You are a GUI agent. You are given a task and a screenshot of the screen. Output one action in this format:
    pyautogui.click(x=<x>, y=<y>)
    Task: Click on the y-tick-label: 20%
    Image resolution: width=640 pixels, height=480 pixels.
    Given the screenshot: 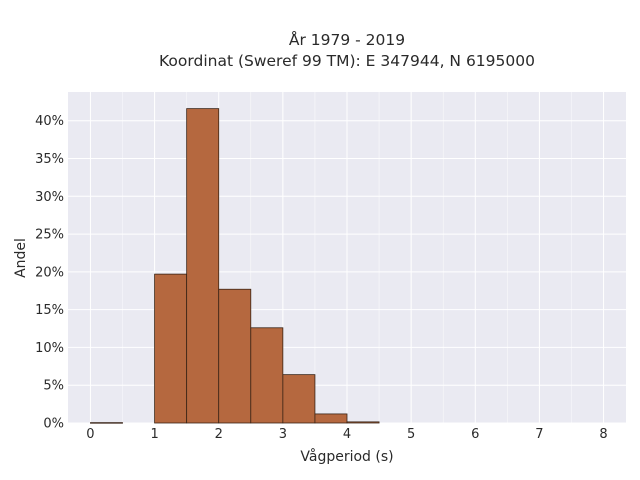 What is the action you would take?
    pyautogui.click(x=49, y=272)
    